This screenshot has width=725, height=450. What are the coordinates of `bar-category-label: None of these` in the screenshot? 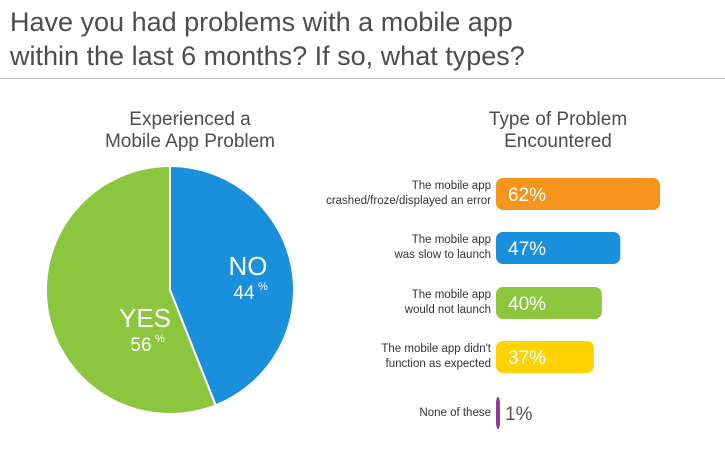 It's located at (455, 413).